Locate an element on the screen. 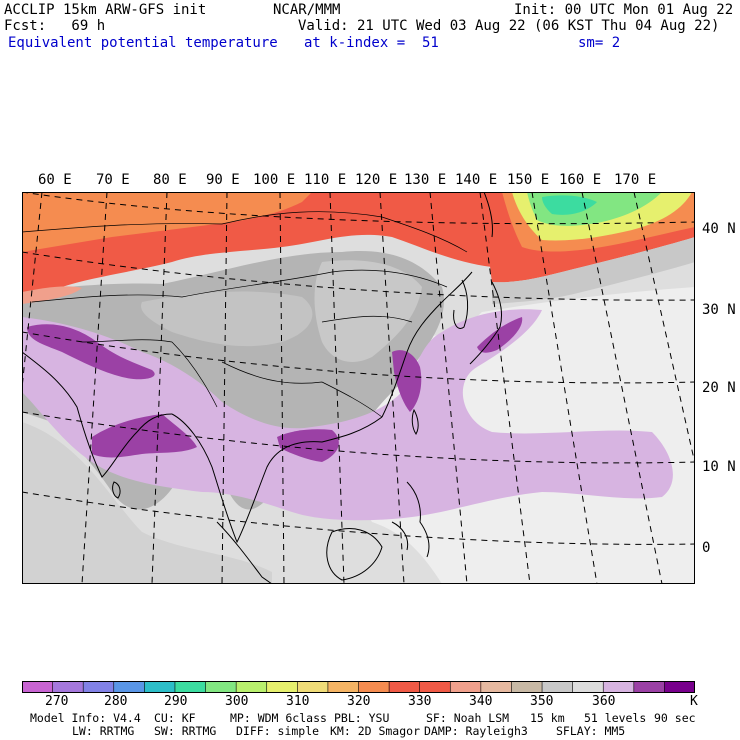  model-info-cu: CU: KF is located at coordinates (175, 718).